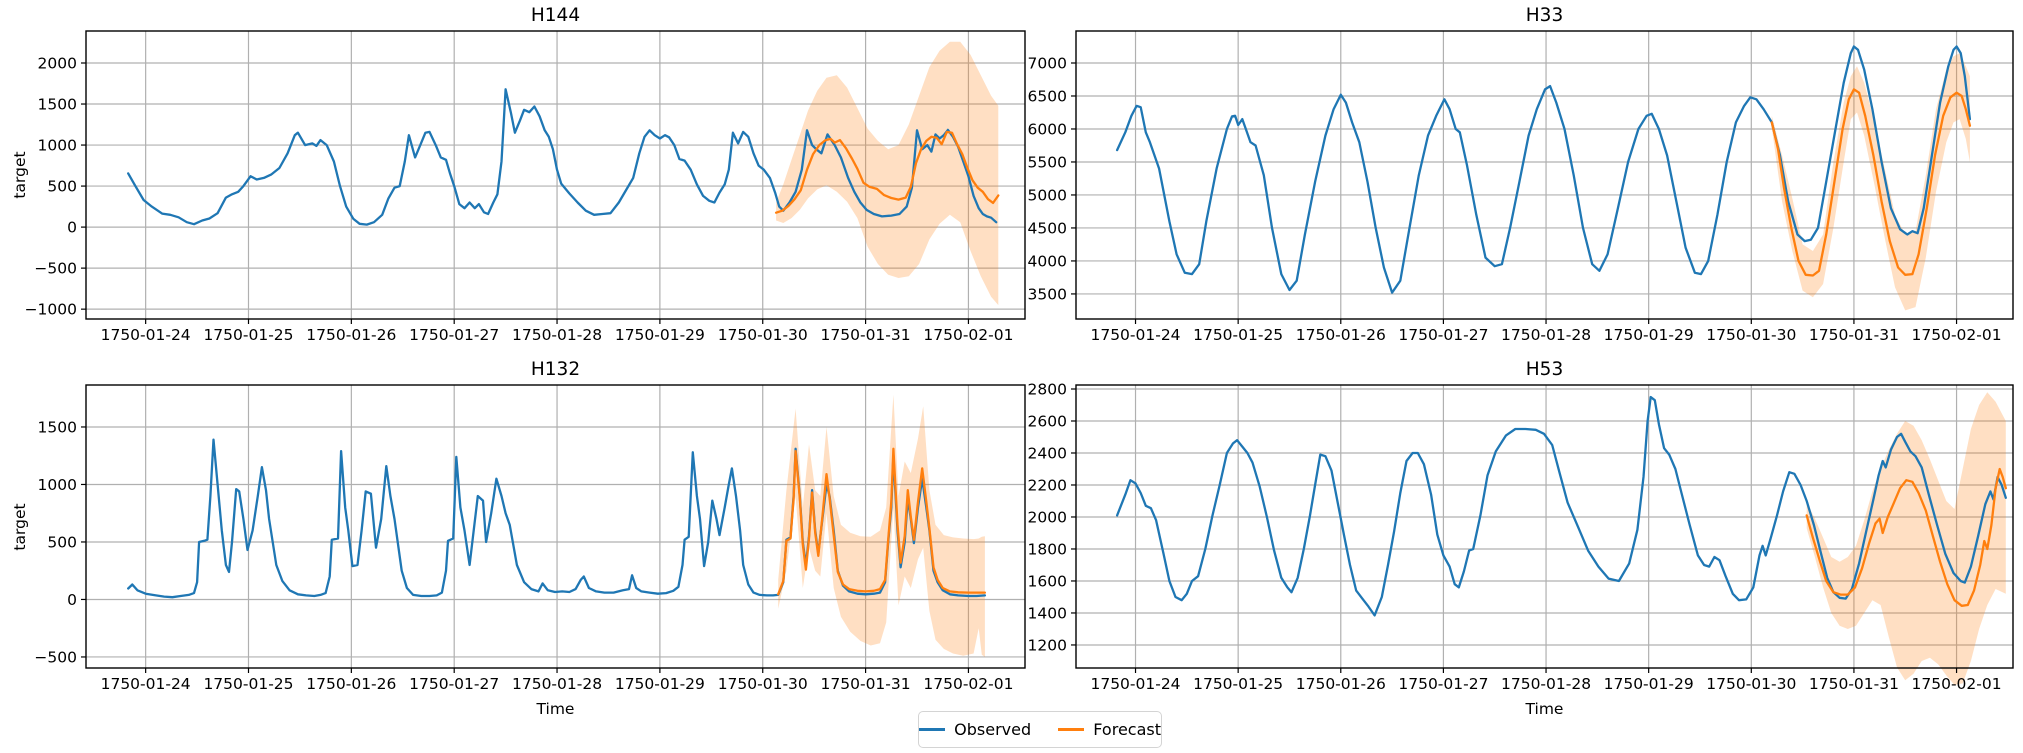  What do you see at coordinates (1544, 15) in the screenshot?
I see `plot-title-h33: H33` at bounding box center [1544, 15].